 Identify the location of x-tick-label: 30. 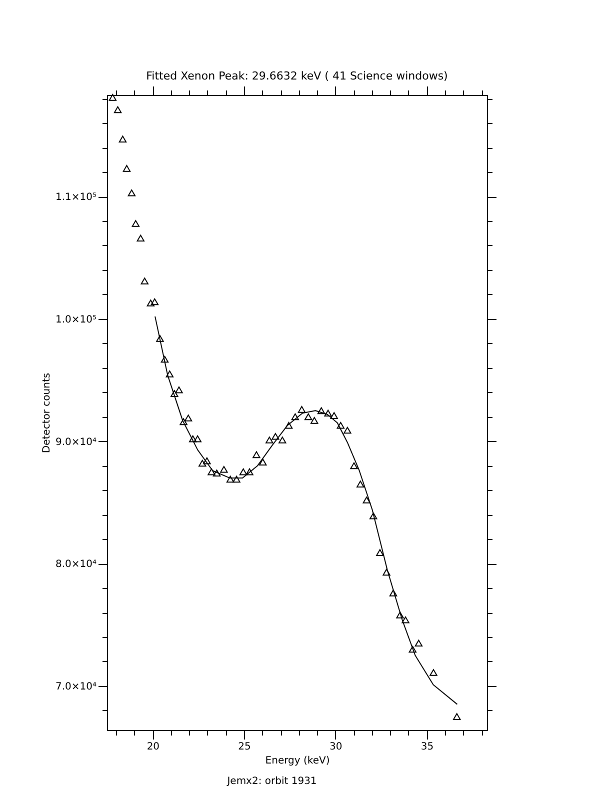
(336, 747).